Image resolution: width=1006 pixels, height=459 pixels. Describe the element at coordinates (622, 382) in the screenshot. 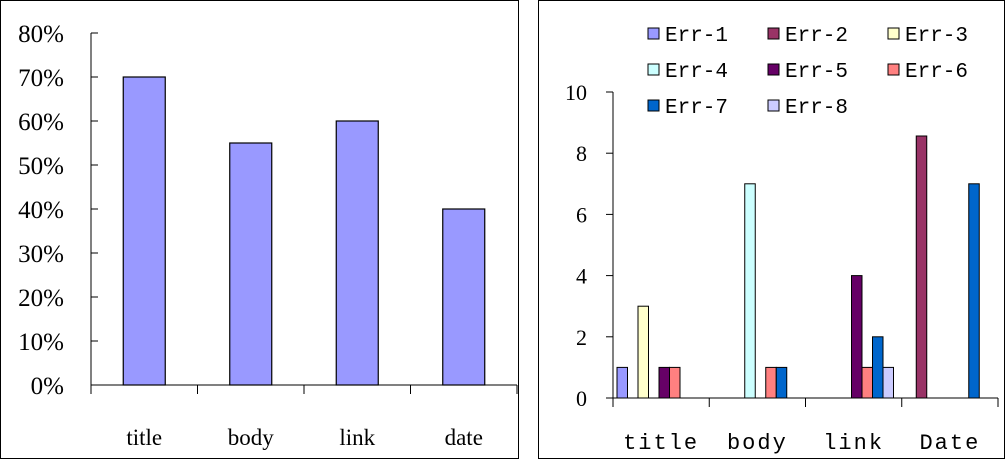

I see `bar-Err-1-title` at that location.